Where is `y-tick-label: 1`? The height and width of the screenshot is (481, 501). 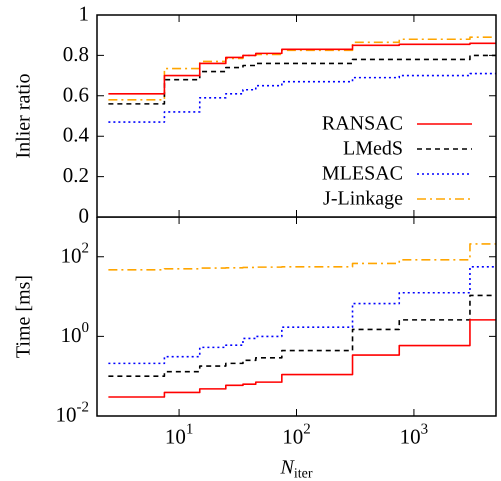 y-tick-label: 1 is located at coordinates (83, 14).